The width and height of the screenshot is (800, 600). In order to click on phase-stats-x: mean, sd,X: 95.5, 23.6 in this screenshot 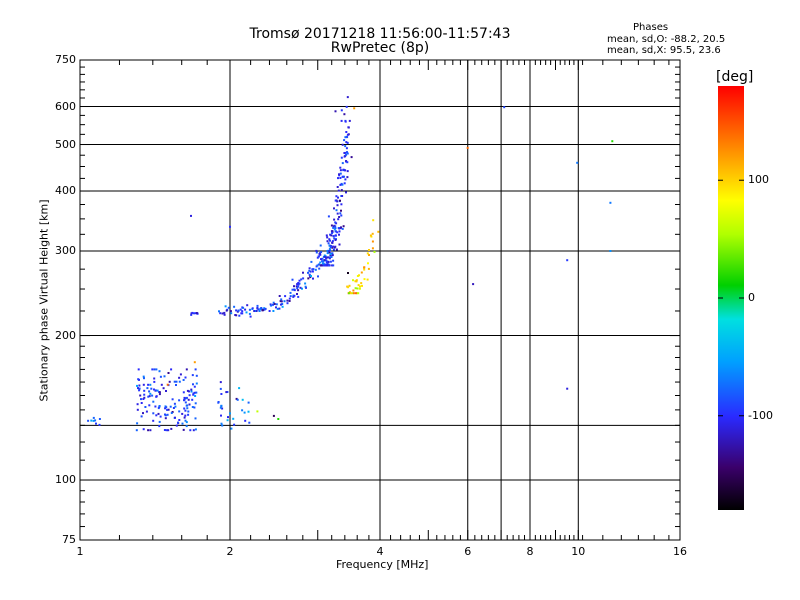, I will do `click(664, 50)`.